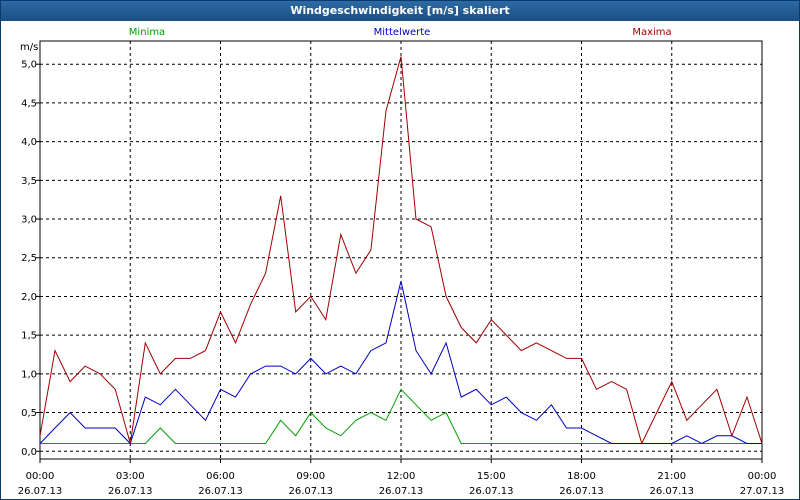 The height and width of the screenshot is (500, 800). I want to click on y-tick-label: 2,0, so click(29, 297).